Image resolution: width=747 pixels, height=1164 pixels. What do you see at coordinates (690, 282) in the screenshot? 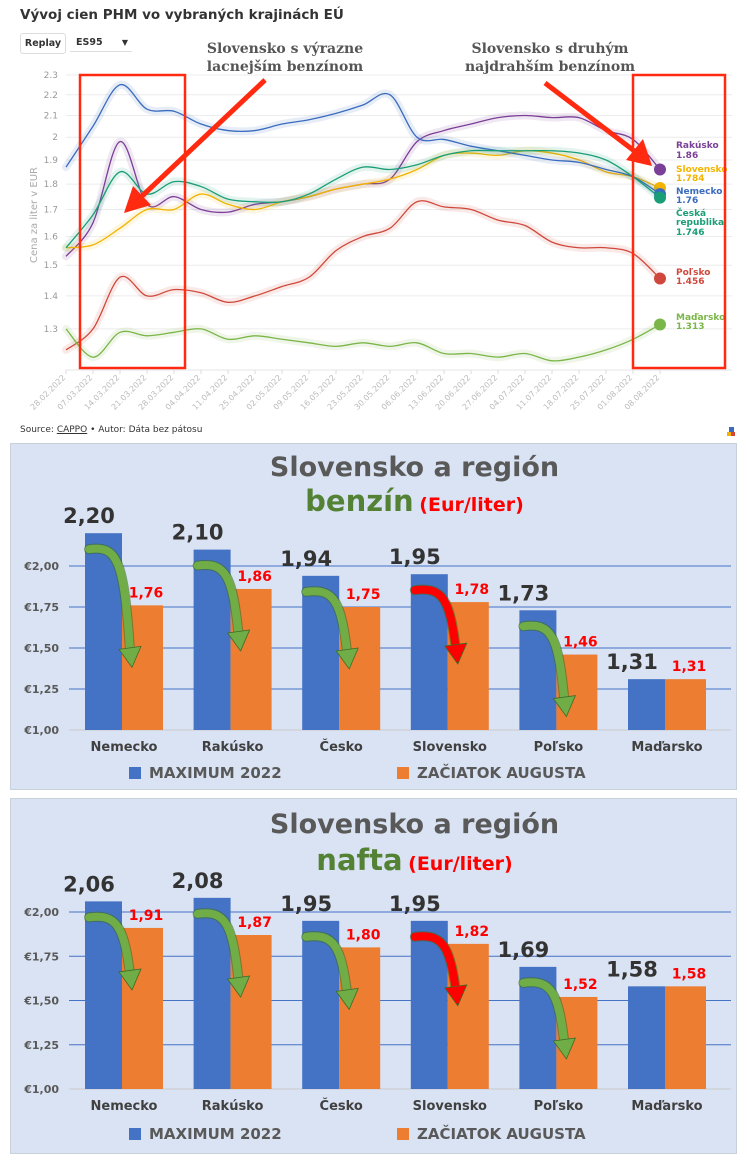
I see `end-label-value: 1.456` at bounding box center [690, 282].